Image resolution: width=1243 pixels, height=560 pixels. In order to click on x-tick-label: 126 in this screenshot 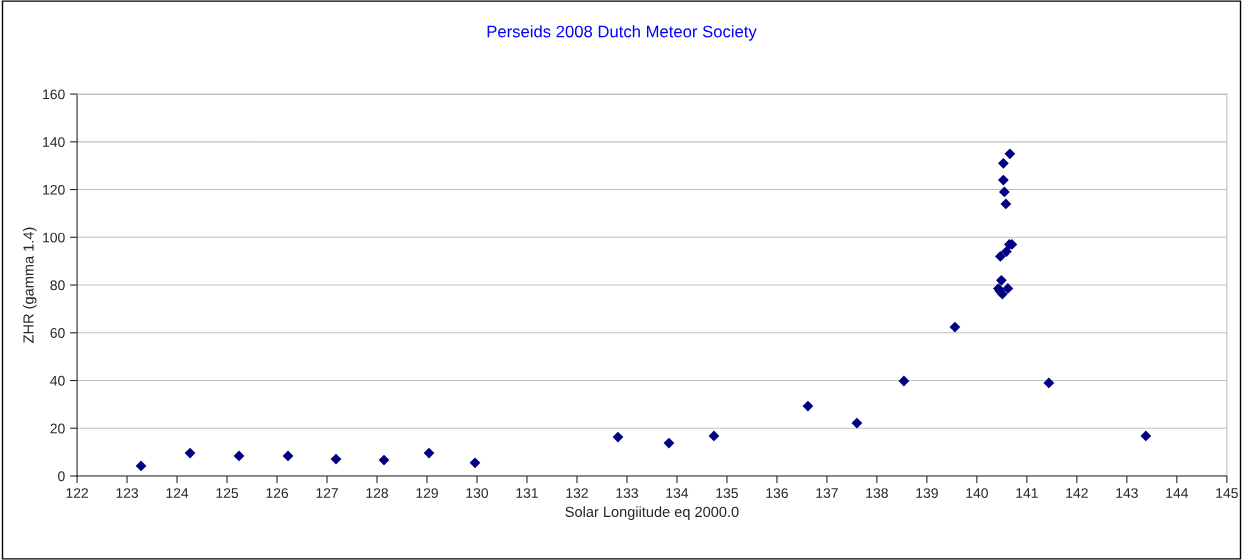, I will do `click(277, 493)`.